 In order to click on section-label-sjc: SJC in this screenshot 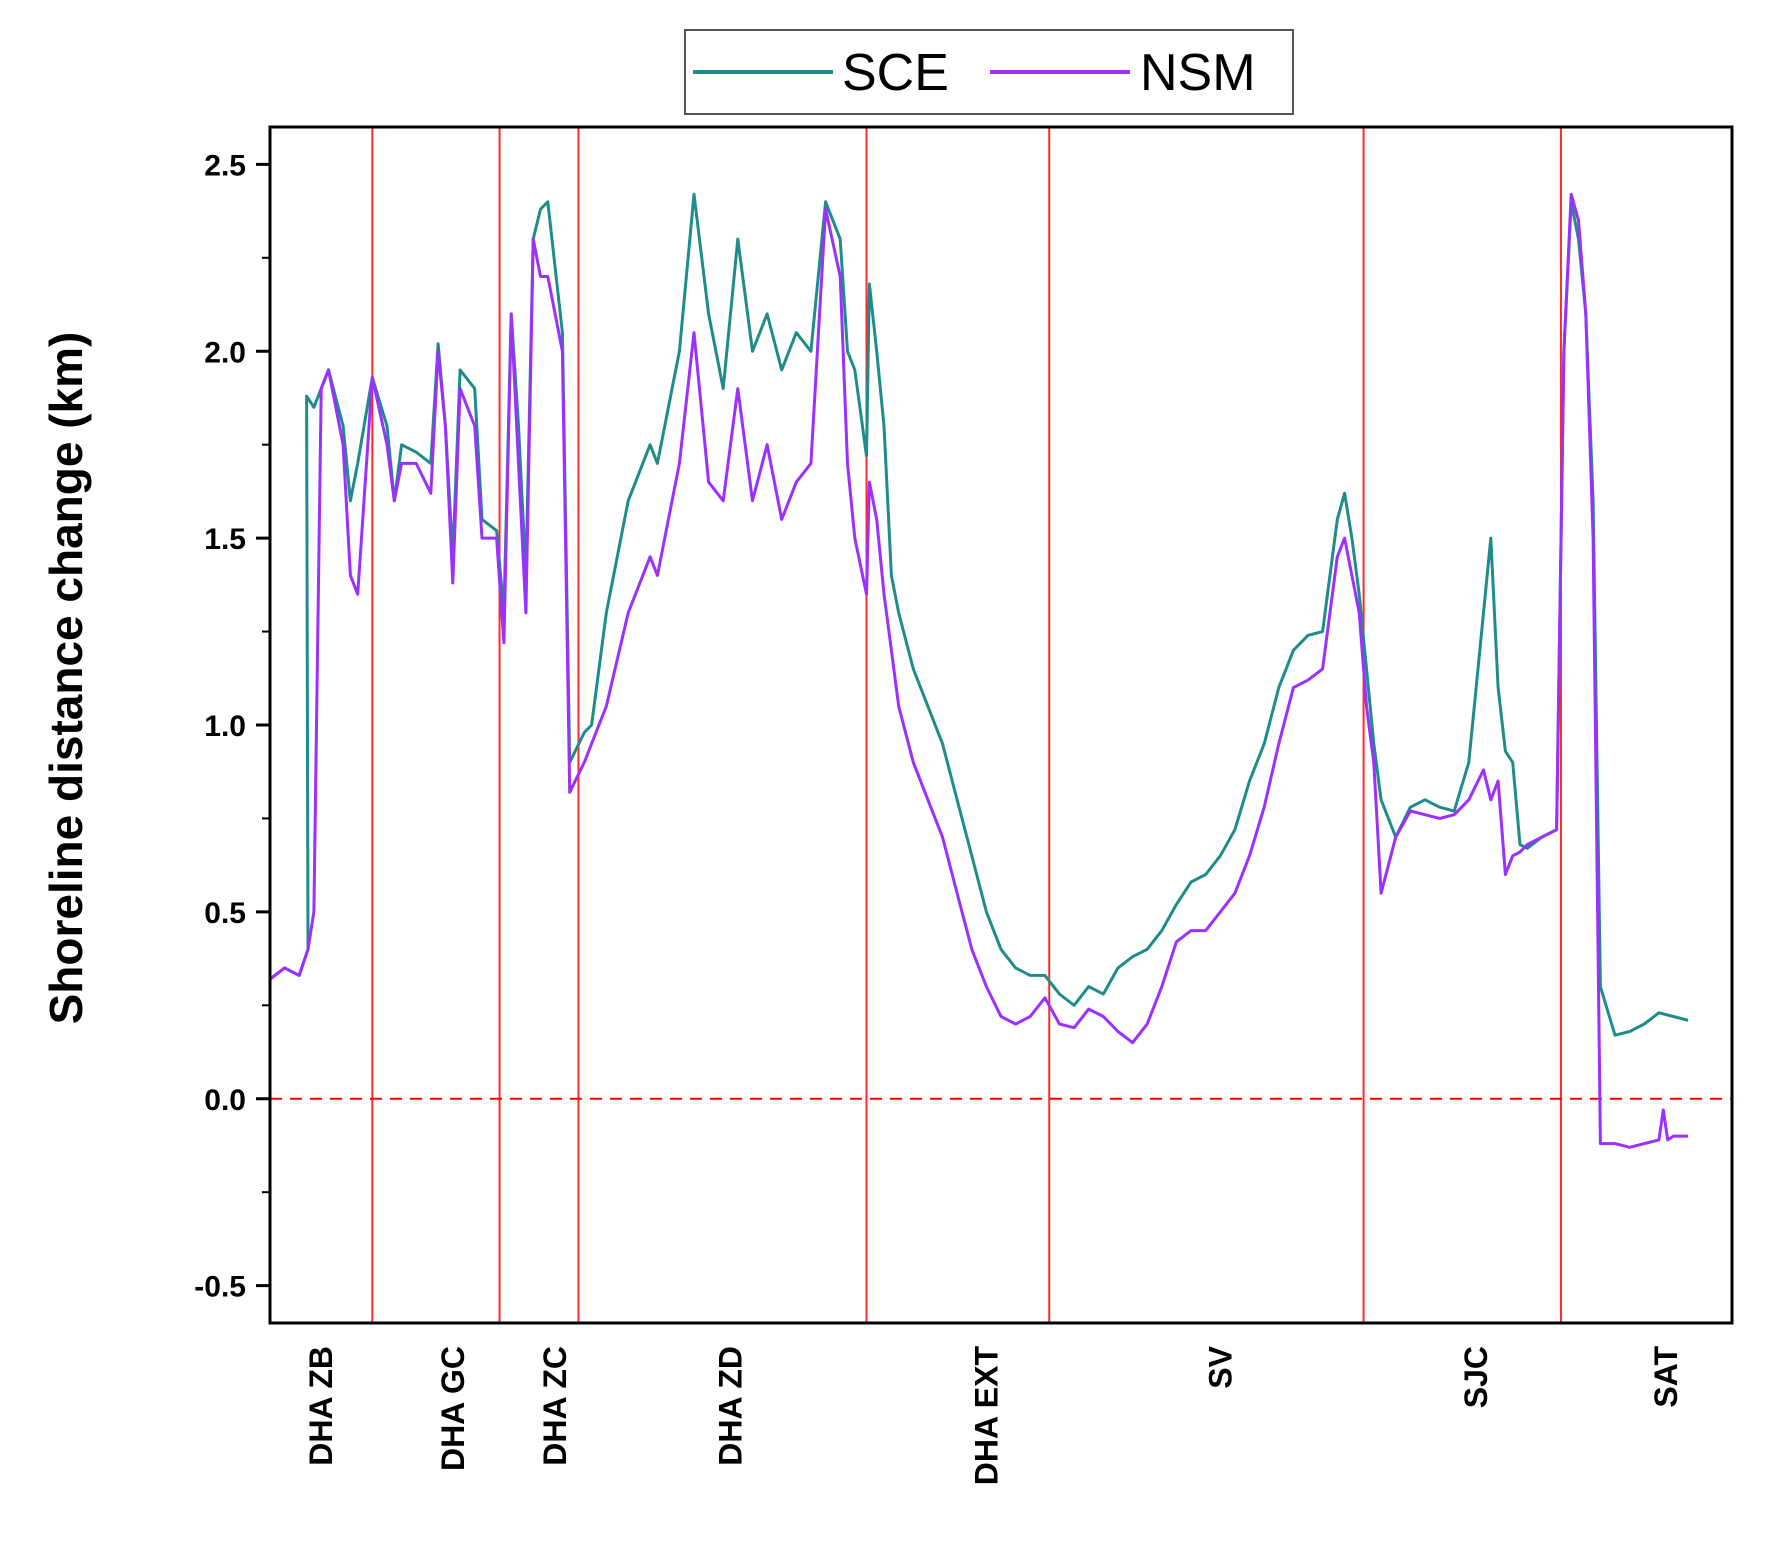, I will do `click(1476, 1377)`.